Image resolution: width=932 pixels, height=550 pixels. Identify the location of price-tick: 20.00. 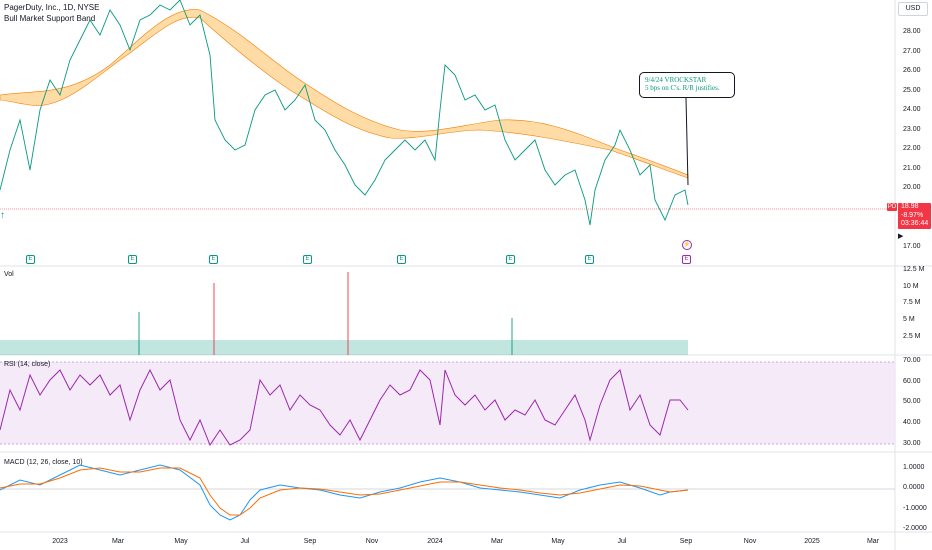
(912, 187).